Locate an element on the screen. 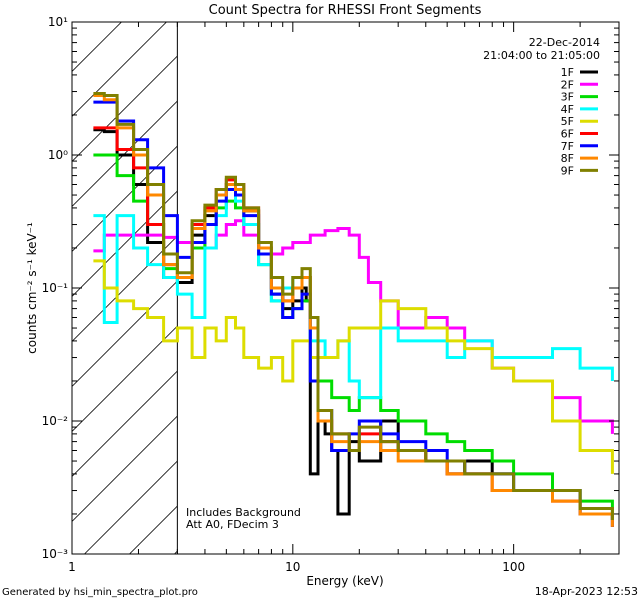 The width and height of the screenshot is (640, 600). chart-title: Count Spectra for RHESSI Front Segments is located at coordinates (345, 10).